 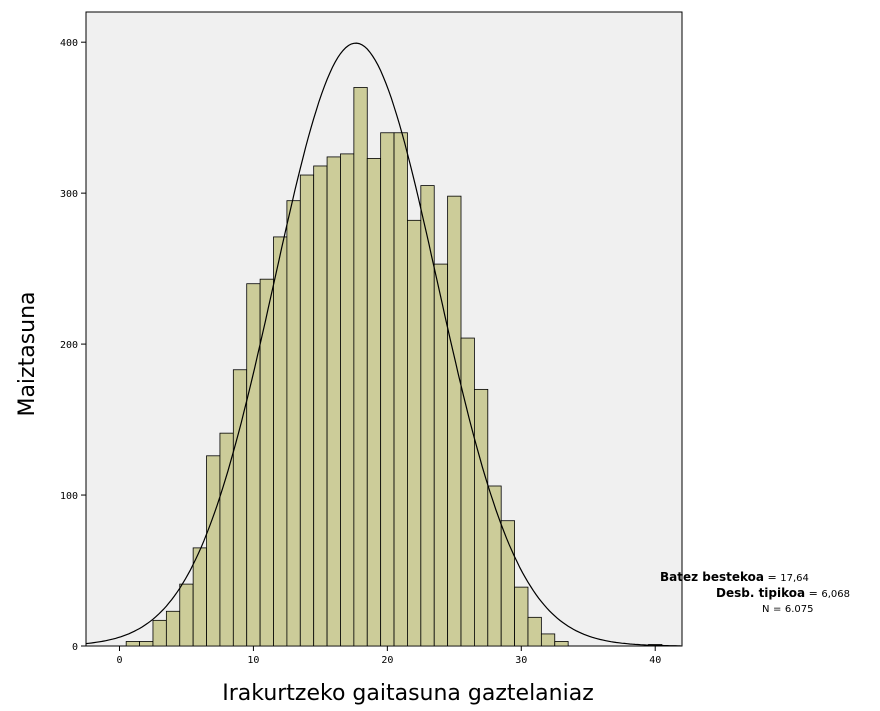 I want to click on x-tick-label-0: 0, so click(x=119, y=660).